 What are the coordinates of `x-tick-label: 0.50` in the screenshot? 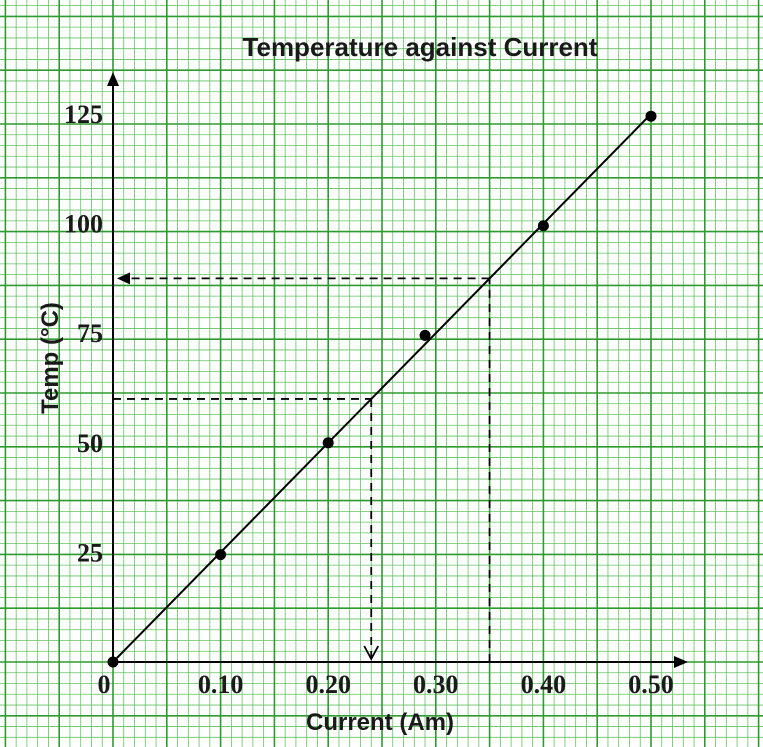 It's located at (651, 684).